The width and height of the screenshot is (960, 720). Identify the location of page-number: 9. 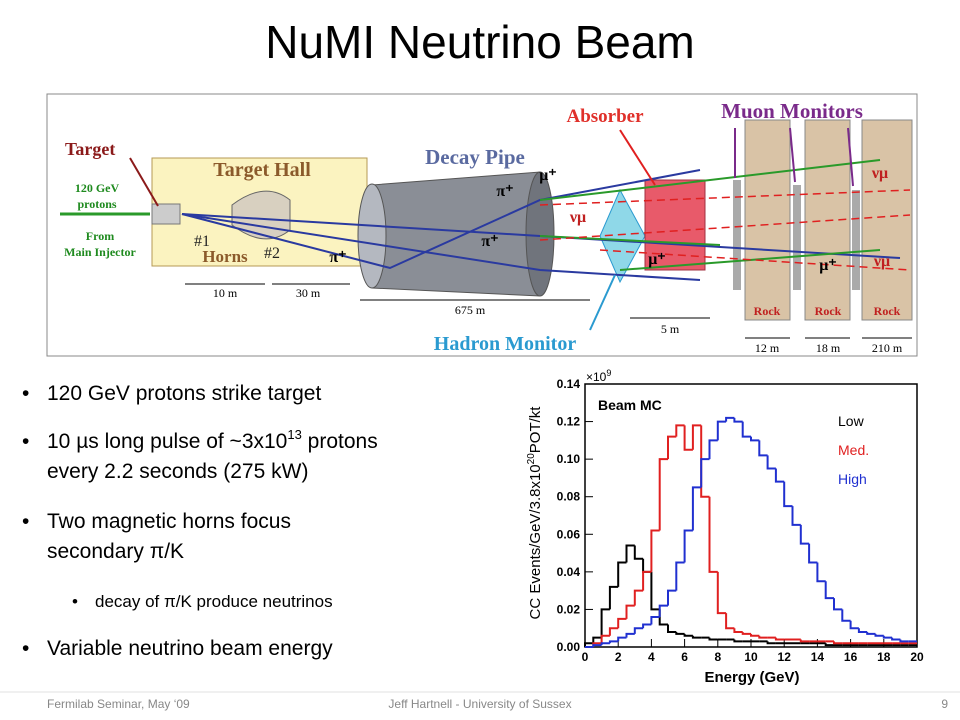
(944, 704).